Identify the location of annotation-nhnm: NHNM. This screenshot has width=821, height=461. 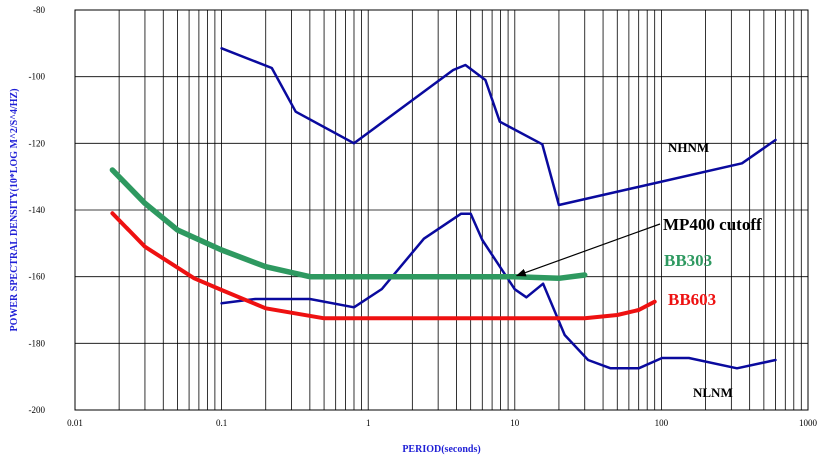
(688, 147).